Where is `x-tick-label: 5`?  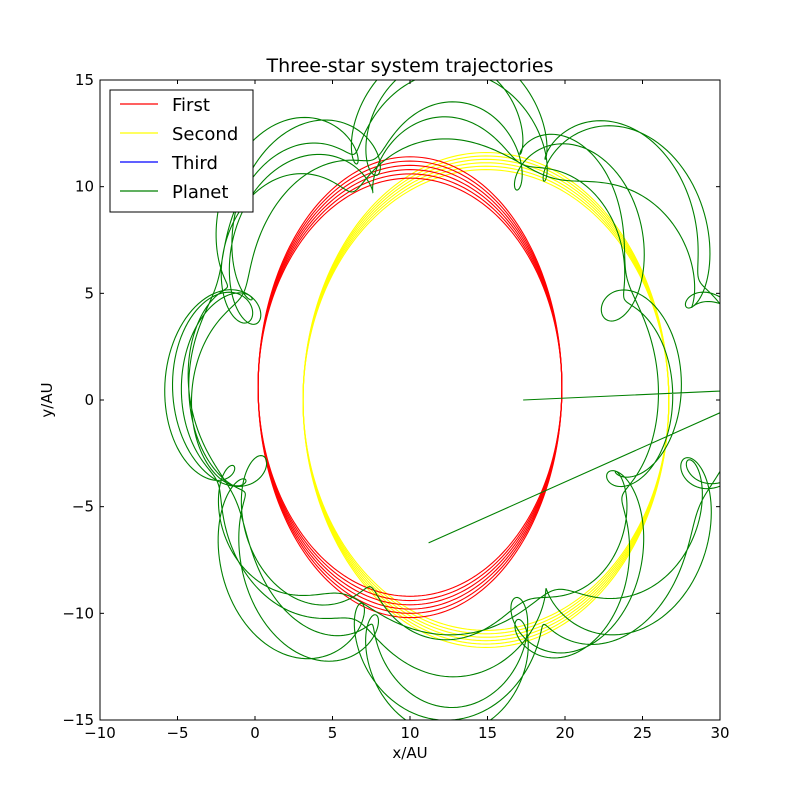
x-tick-label: 5 is located at coordinates (333, 733).